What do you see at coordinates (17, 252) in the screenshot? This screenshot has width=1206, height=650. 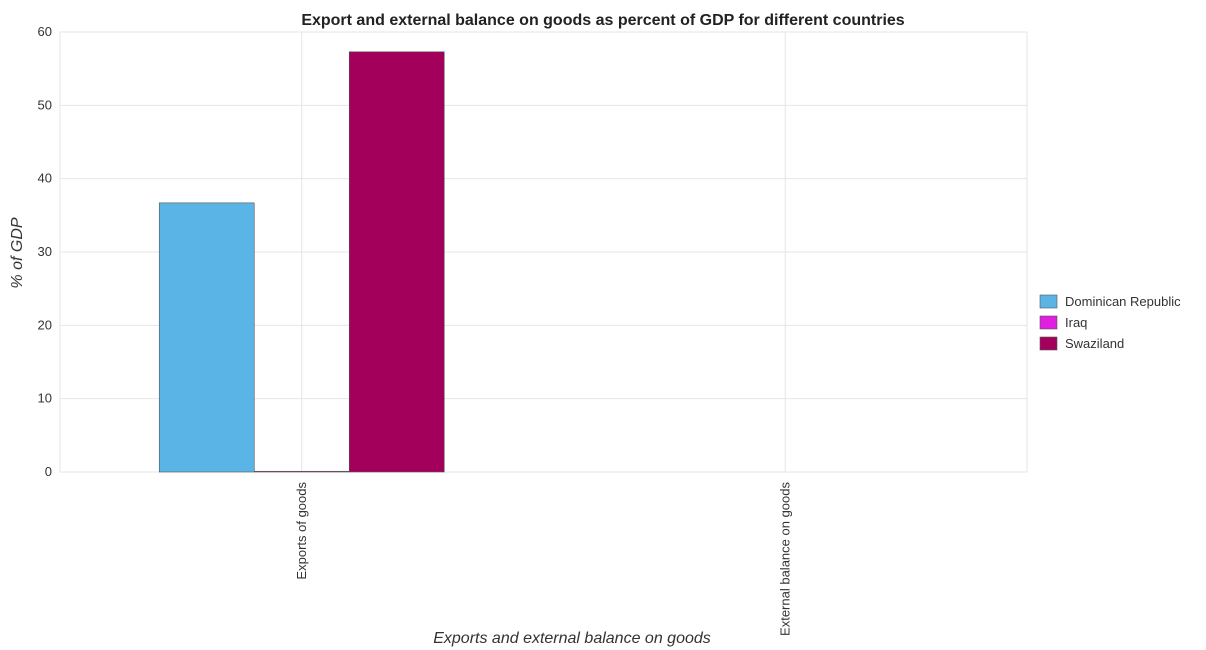 I see `y-axis-label: % of GDP` at bounding box center [17, 252].